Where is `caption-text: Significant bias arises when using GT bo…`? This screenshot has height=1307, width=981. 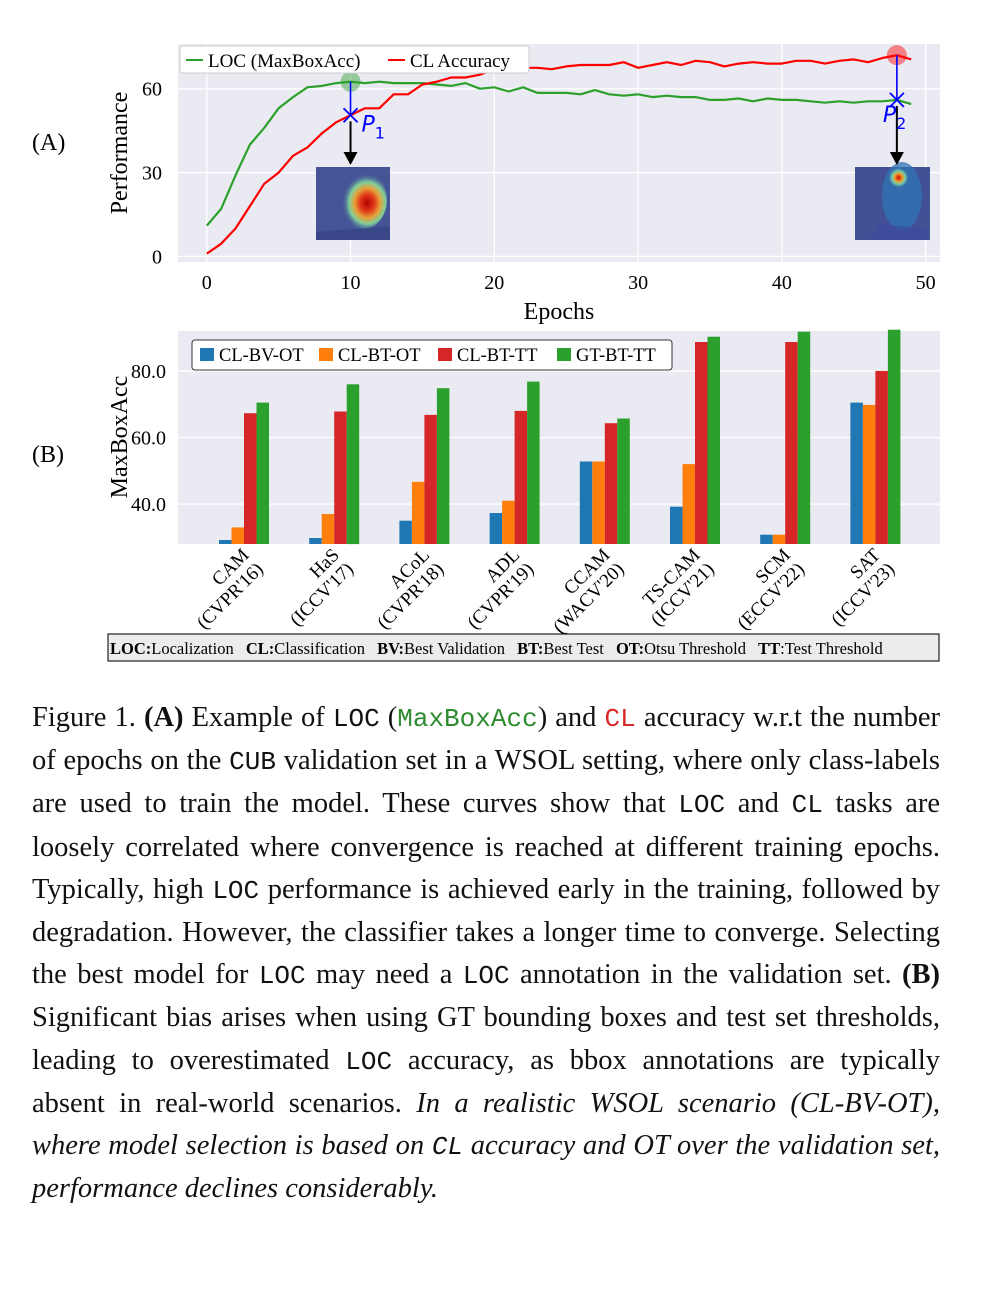 caption-text: Significant bias arises when using GT bo… is located at coordinates (486, 1039).